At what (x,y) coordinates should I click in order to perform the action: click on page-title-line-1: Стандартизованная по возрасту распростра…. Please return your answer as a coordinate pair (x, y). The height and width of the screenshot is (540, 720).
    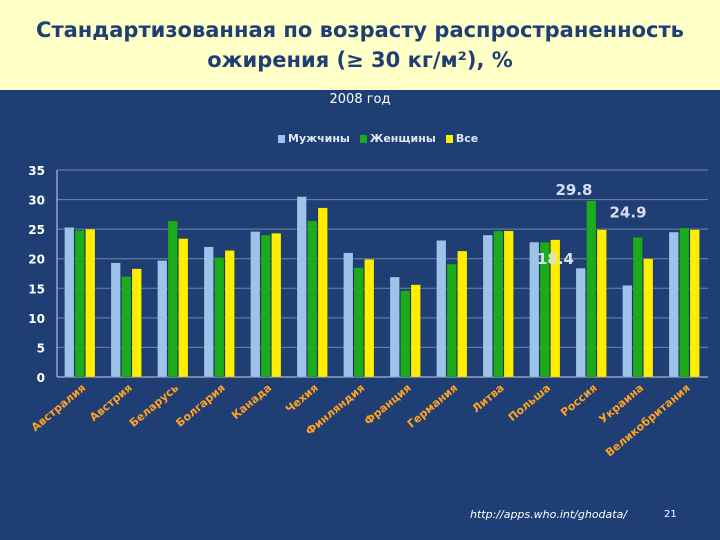
    Looking at the image, I should click on (360, 30).